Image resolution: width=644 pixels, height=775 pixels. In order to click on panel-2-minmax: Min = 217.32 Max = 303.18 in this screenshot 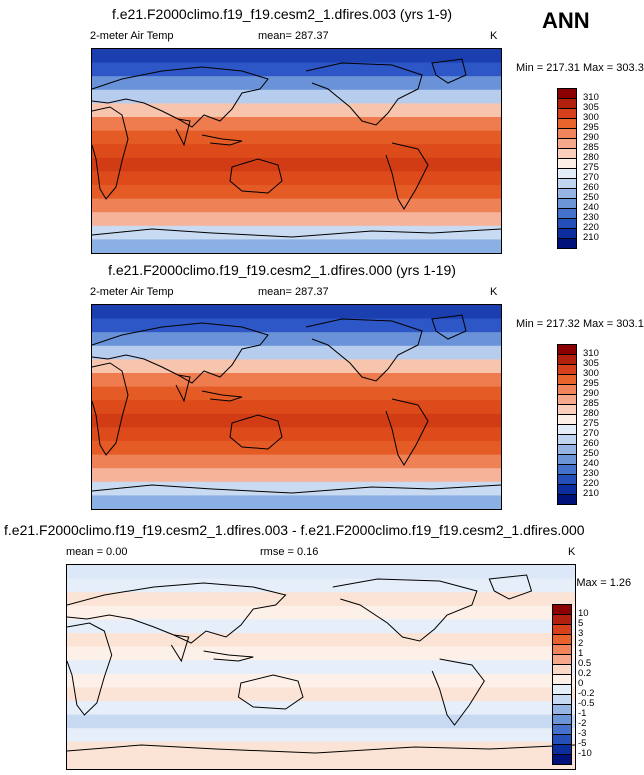, I will do `click(580, 324)`.